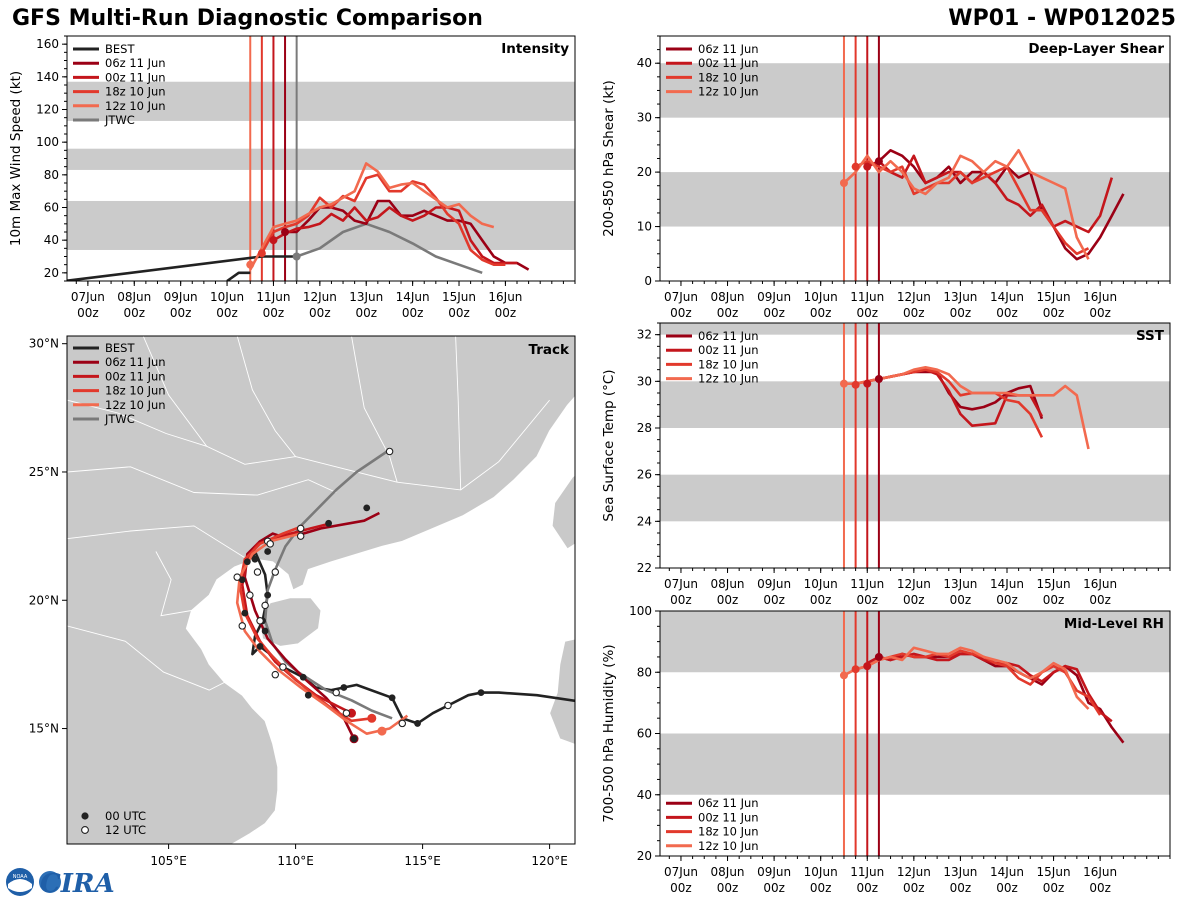  I want to click on track-legend-label-best: BEST, so click(120, 348).